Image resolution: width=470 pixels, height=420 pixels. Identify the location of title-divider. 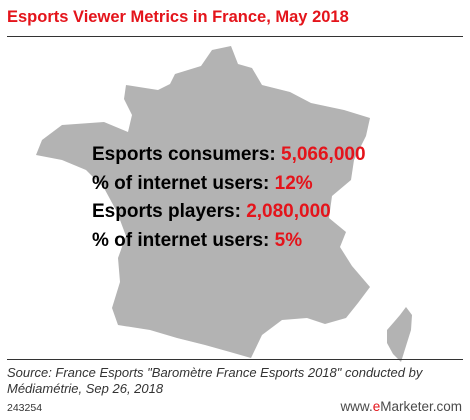
(235, 36).